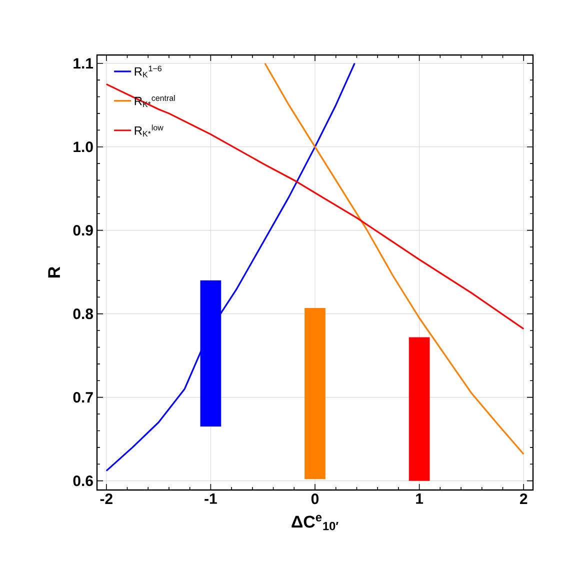  Describe the element at coordinates (315, 499) in the screenshot. I see `x-tick-label: 0` at that location.